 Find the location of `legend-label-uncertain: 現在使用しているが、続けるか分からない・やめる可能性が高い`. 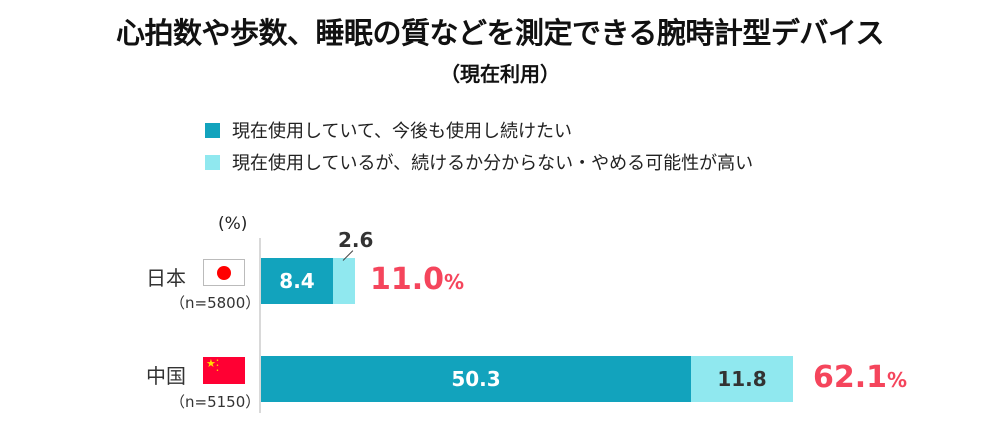

legend-label-uncertain: 現在使用しているが、続けるか分からない・やめる可能性が高い is located at coordinates (493, 163).